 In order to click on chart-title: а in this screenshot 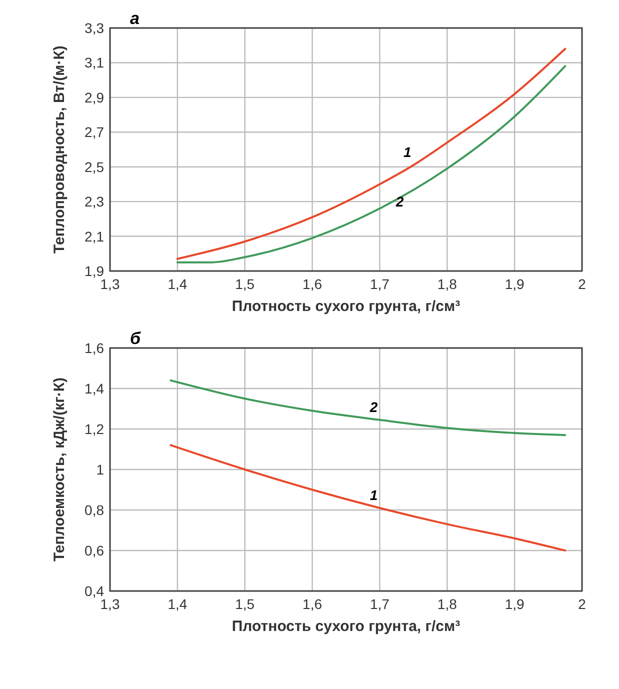, I will do `click(135, 18)`.